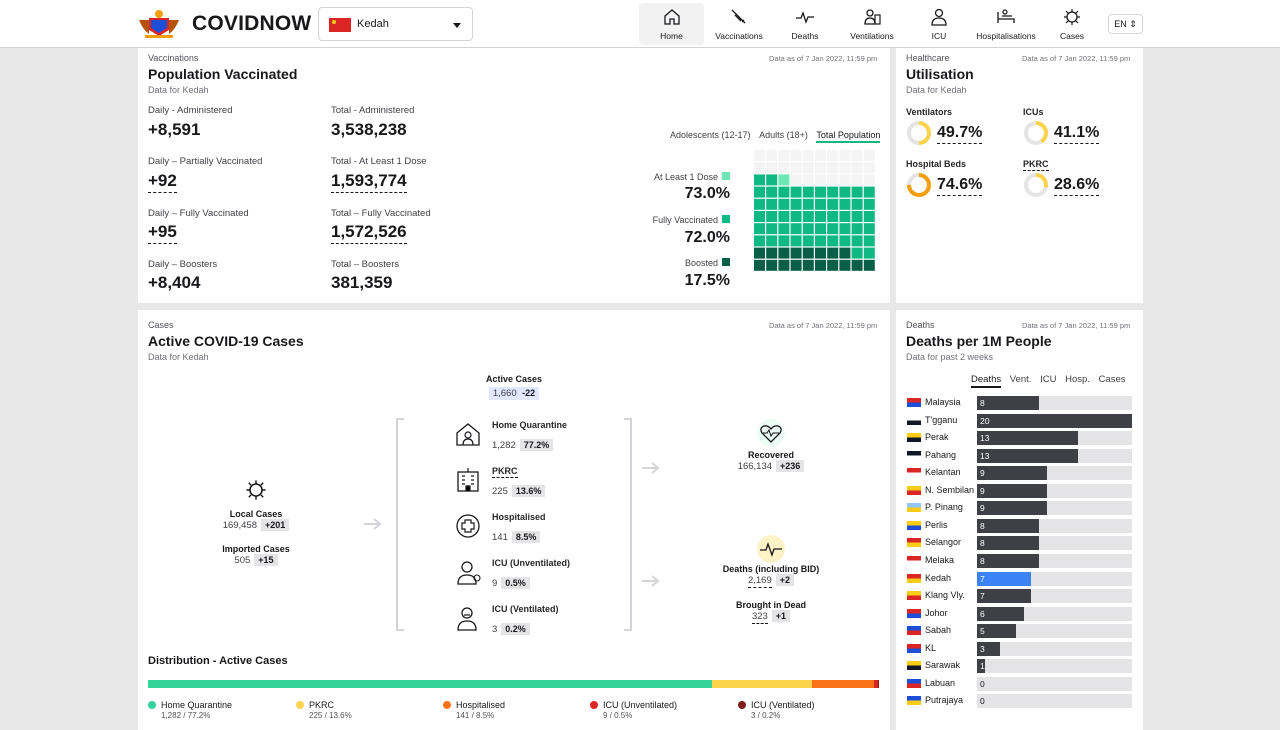  I want to click on breakdown-value: 1,282, so click(504, 445).